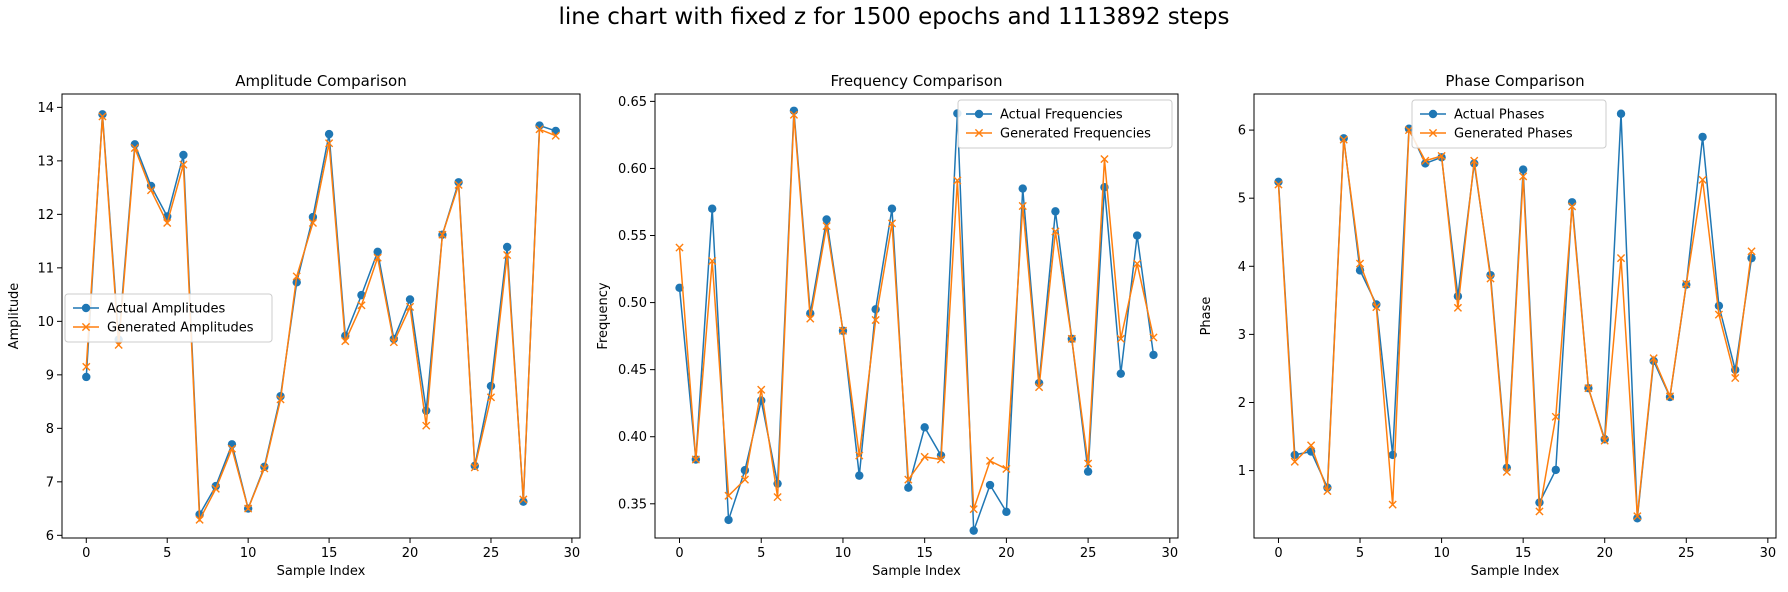 Image resolution: width=1788 pixels, height=592 pixels. What do you see at coordinates (1513, 134) in the screenshot?
I see `phase-legend-label: Generated Phases` at bounding box center [1513, 134].